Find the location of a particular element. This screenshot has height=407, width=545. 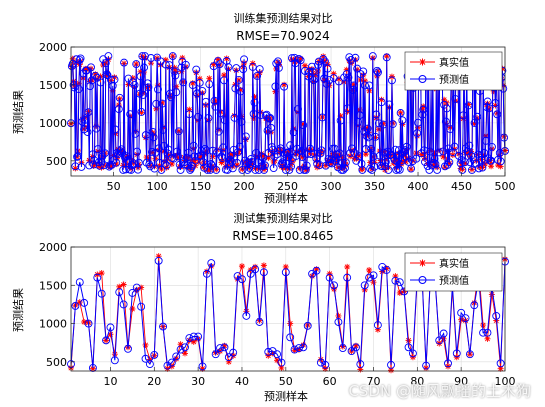

test-ytick-label-3: 2000 is located at coordinates (53, 247).